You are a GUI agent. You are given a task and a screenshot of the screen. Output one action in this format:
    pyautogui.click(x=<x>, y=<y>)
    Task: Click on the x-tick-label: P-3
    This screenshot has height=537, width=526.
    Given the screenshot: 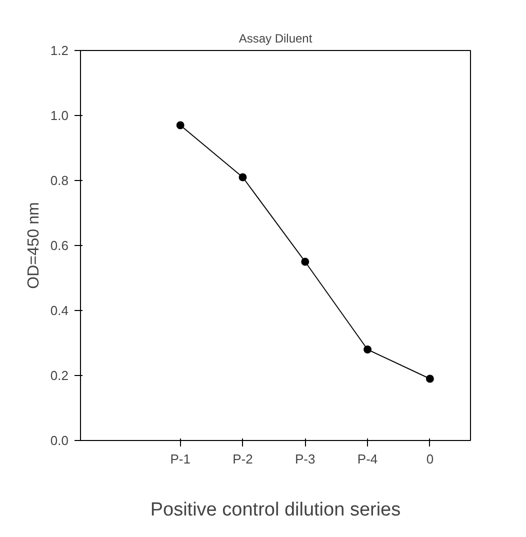 What is the action you would take?
    pyautogui.click(x=305, y=459)
    